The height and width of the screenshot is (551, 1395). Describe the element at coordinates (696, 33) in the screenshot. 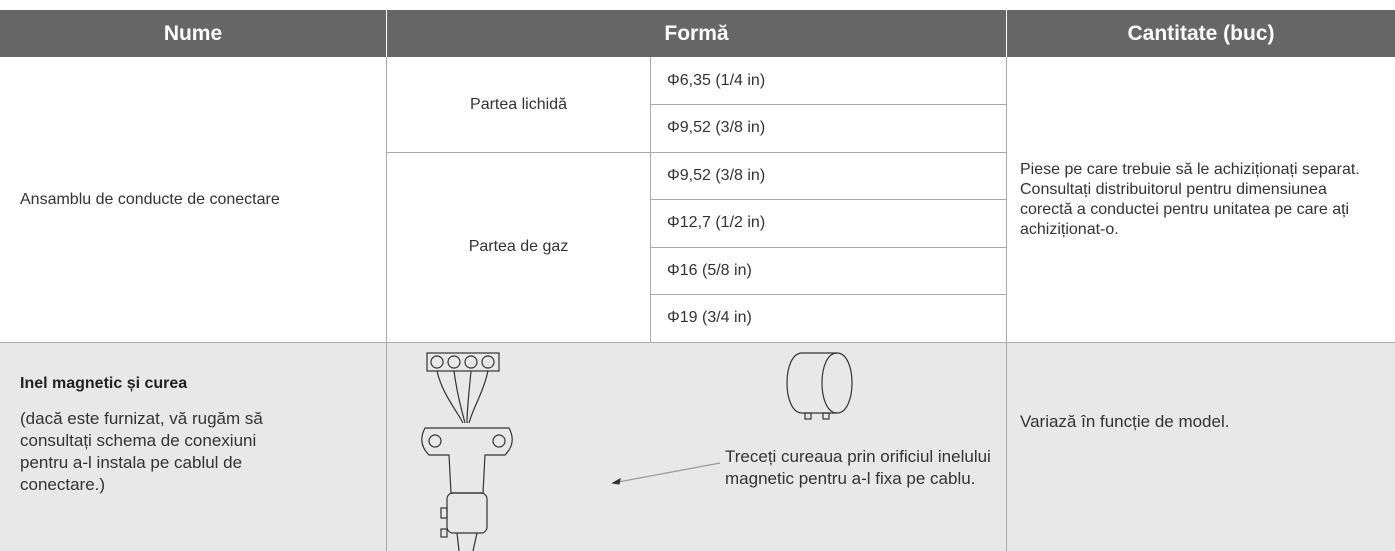

I see `header-cell: Formă` at that location.